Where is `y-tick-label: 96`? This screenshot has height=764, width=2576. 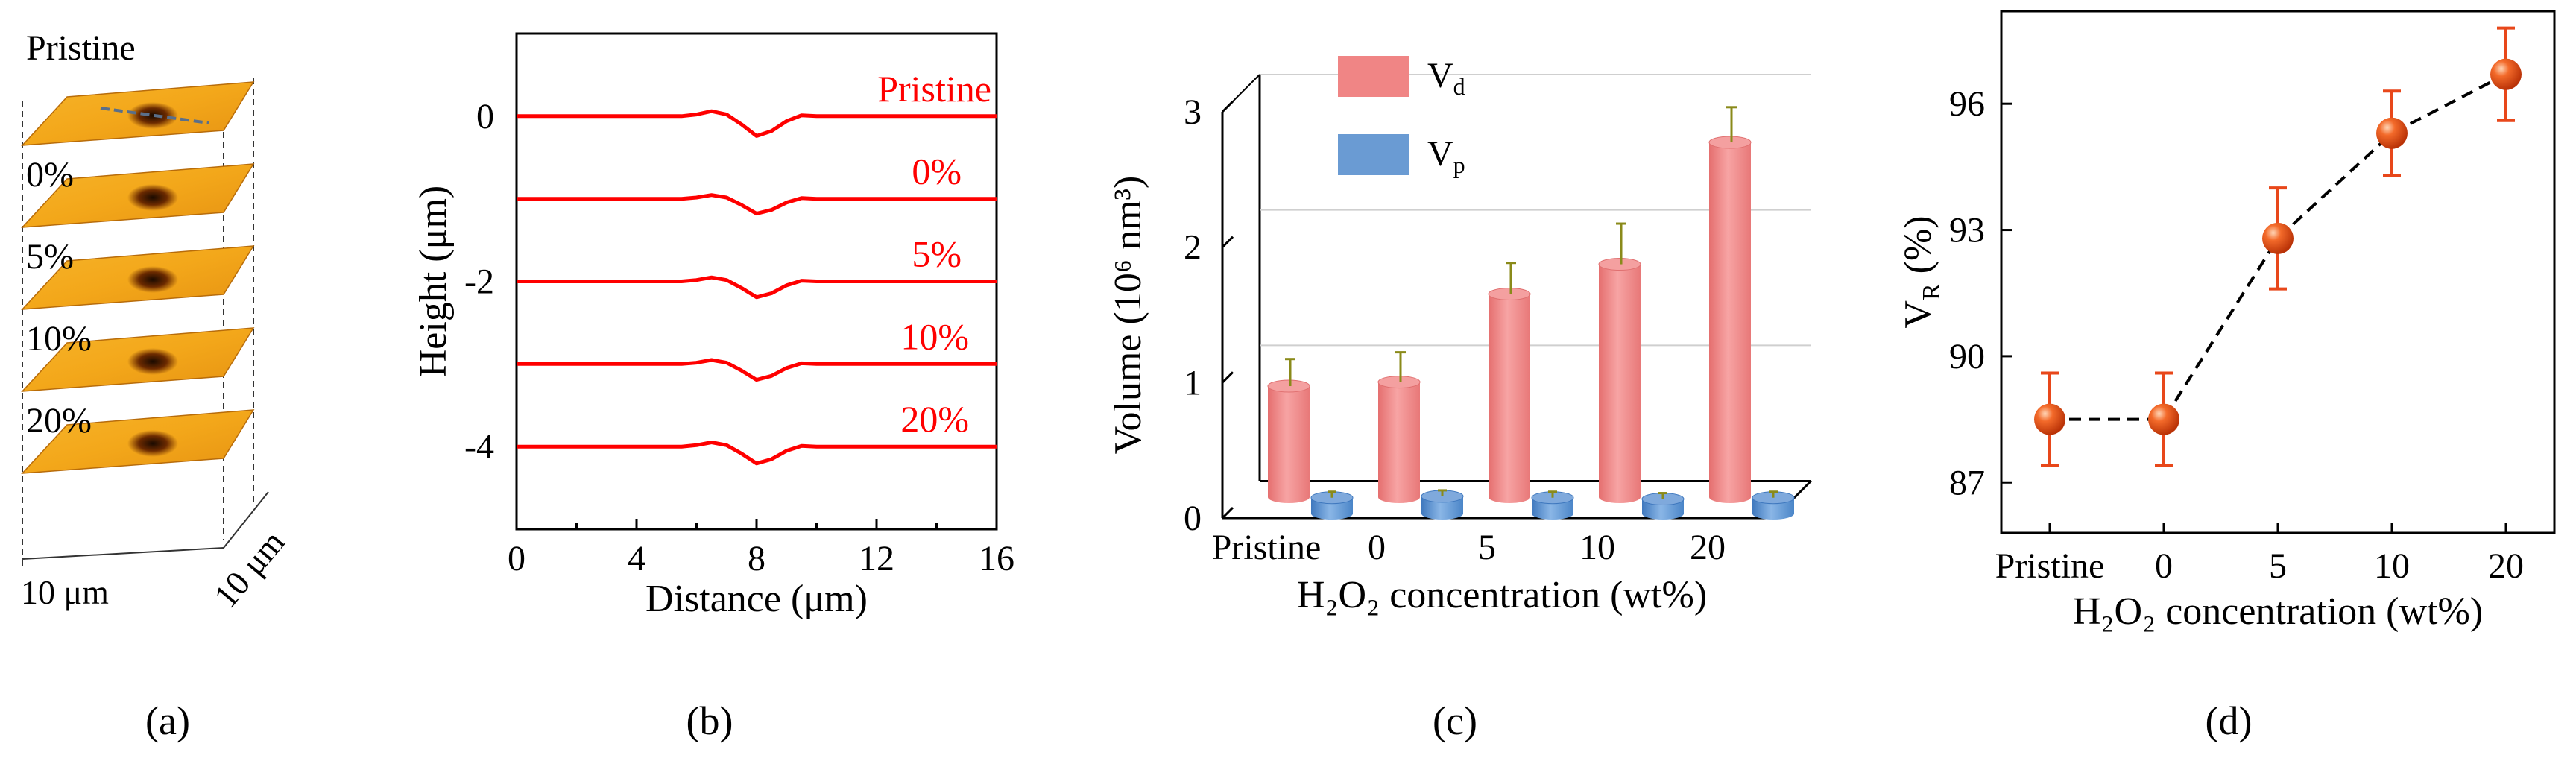 y-tick-label: 96 is located at coordinates (1967, 104).